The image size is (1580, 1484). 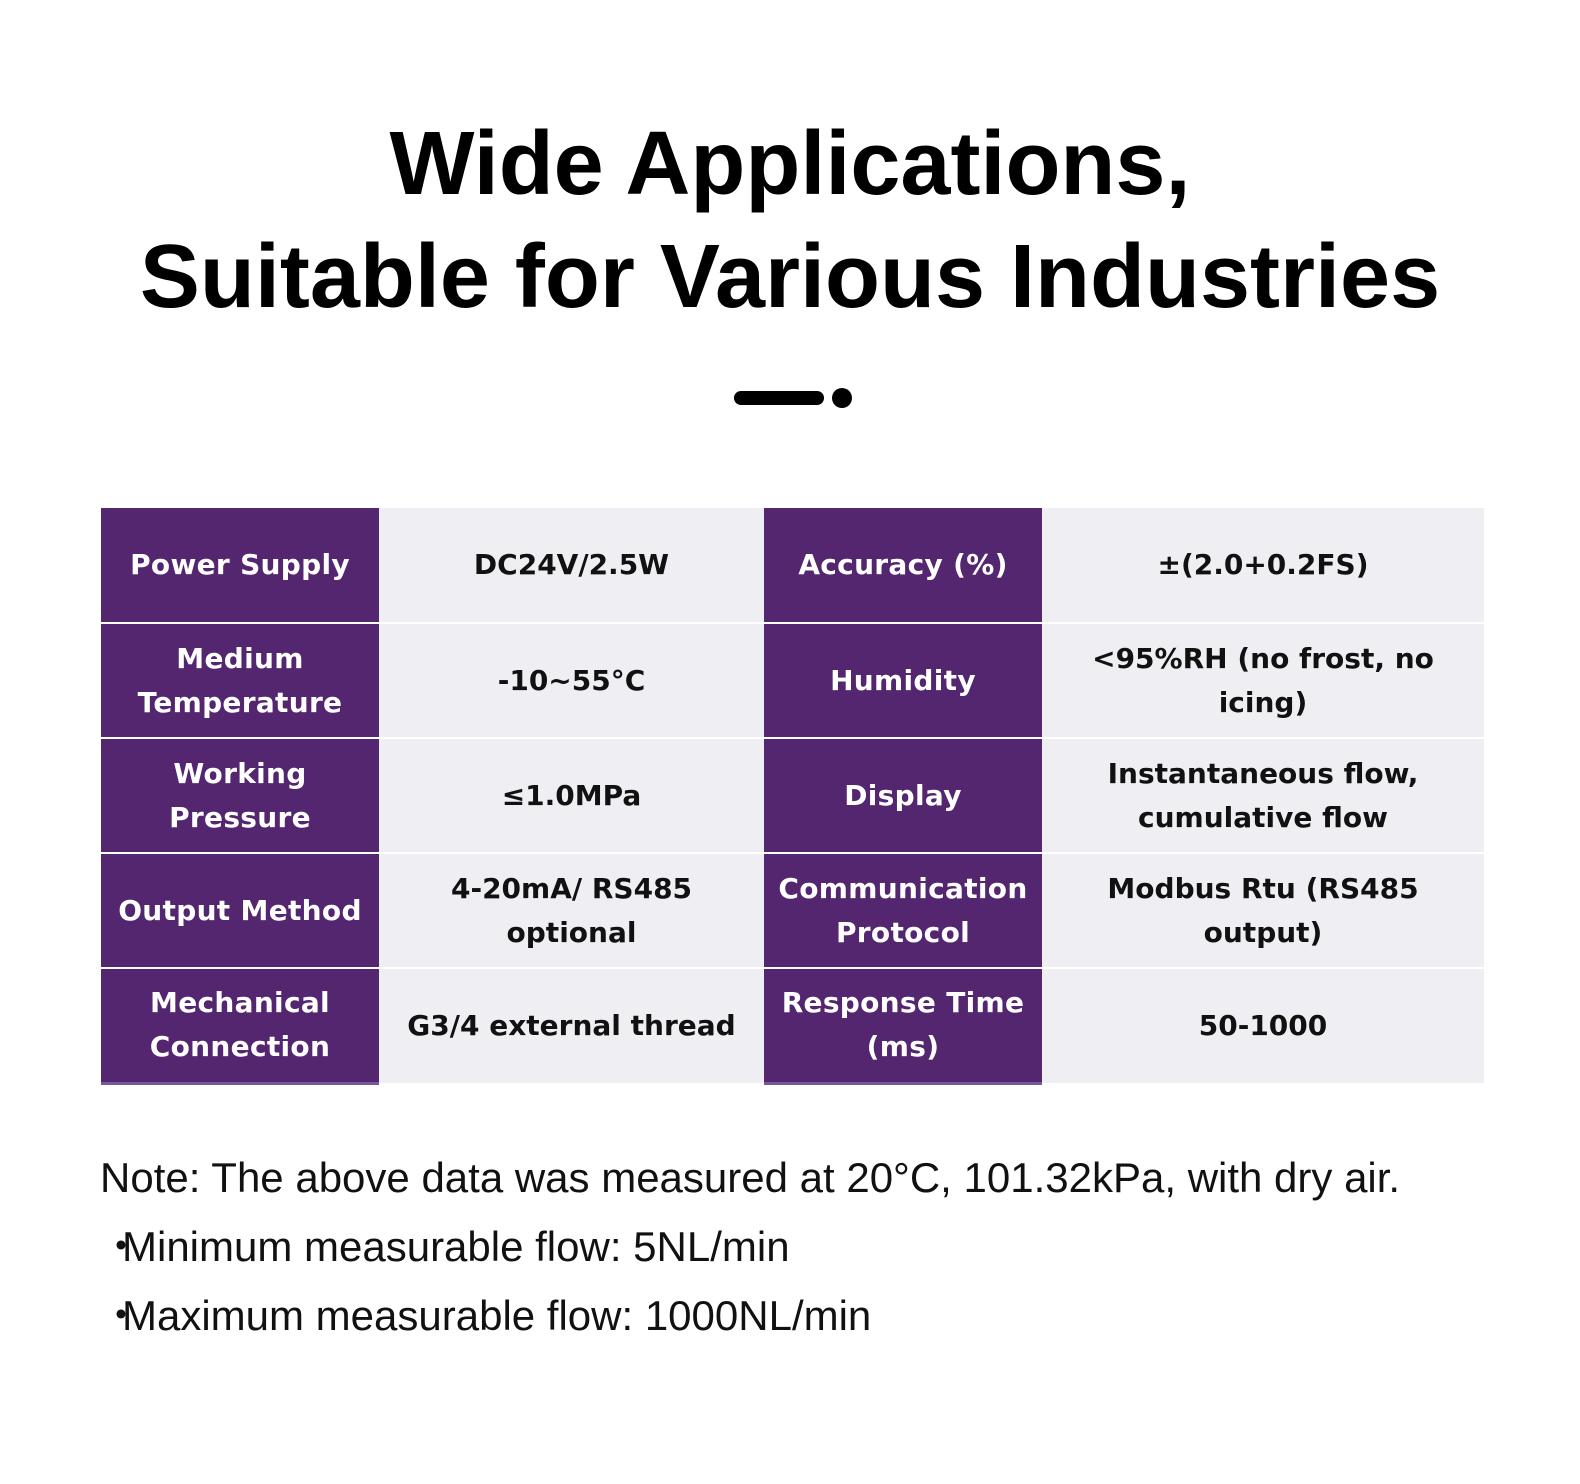 What do you see at coordinates (903, 566) in the screenshot?
I see `spec-label: Accuracy (%)` at bounding box center [903, 566].